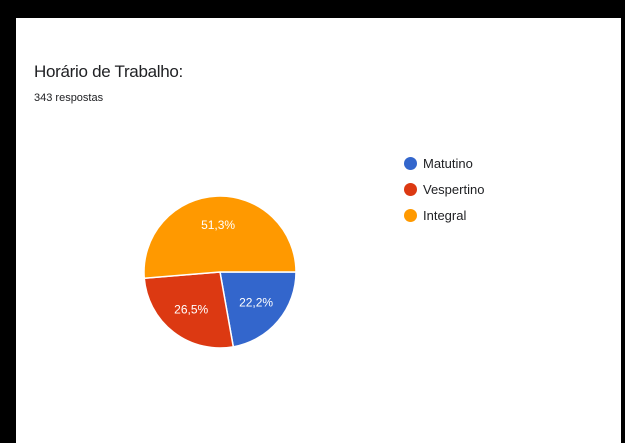 This screenshot has height=443, width=625. Describe the element at coordinates (258, 309) in the screenshot. I see `pie-slice-matutino` at that location.